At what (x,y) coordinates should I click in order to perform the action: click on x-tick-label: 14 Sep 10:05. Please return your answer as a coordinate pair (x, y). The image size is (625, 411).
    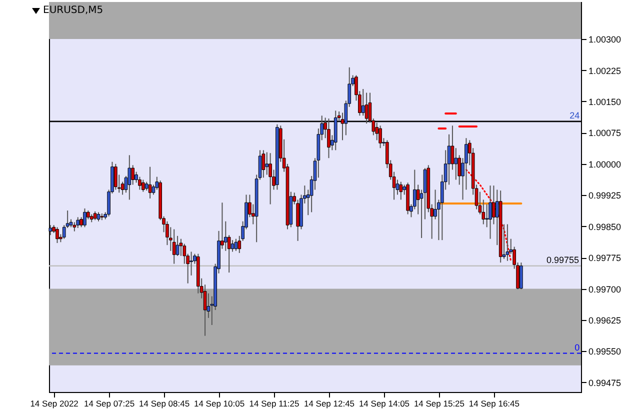
    Looking at the image, I should click on (219, 403).